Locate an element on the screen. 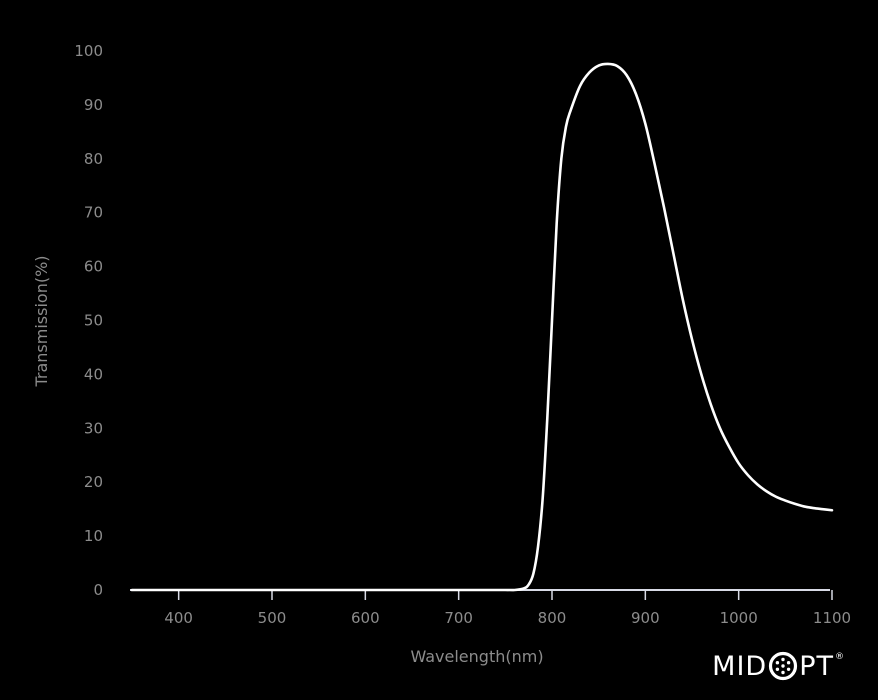 This screenshot has height=700, width=878. optic-o-icon is located at coordinates (783, 666).